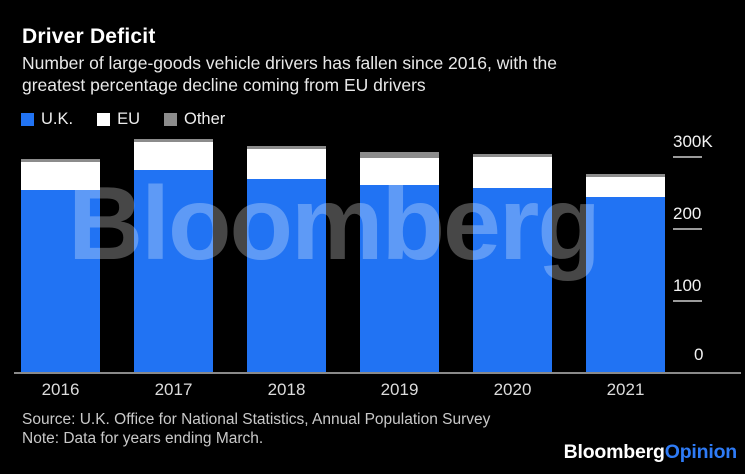  I want to click on segment-eu-2017, so click(173, 155).